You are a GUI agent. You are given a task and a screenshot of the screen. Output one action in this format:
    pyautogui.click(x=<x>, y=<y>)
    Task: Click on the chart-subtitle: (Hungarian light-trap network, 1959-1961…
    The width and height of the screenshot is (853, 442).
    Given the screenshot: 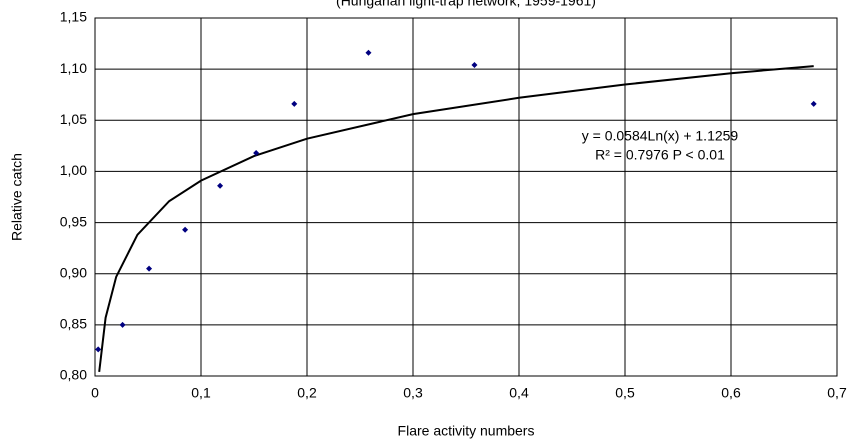 What is the action you would take?
    pyautogui.click(x=466, y=4)
    